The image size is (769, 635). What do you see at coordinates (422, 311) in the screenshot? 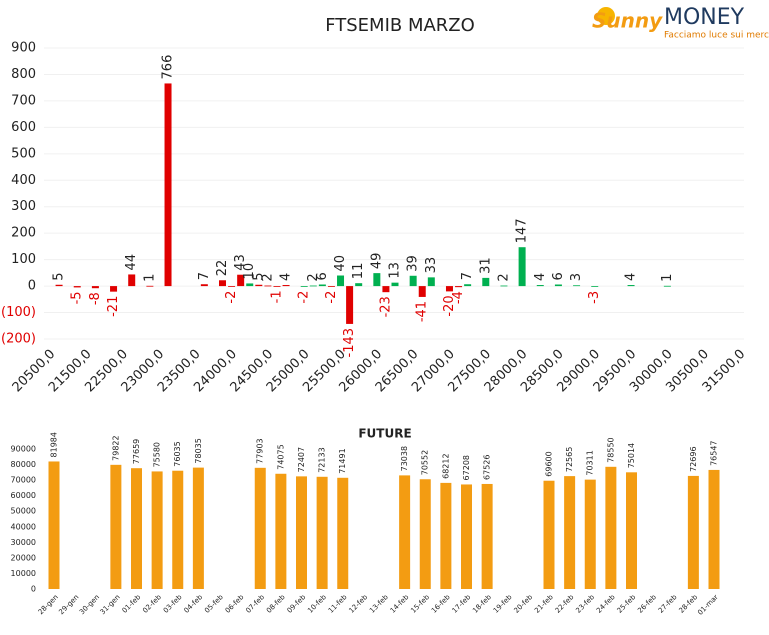
I see `value-label: -41` at bounding box center [422, 311].